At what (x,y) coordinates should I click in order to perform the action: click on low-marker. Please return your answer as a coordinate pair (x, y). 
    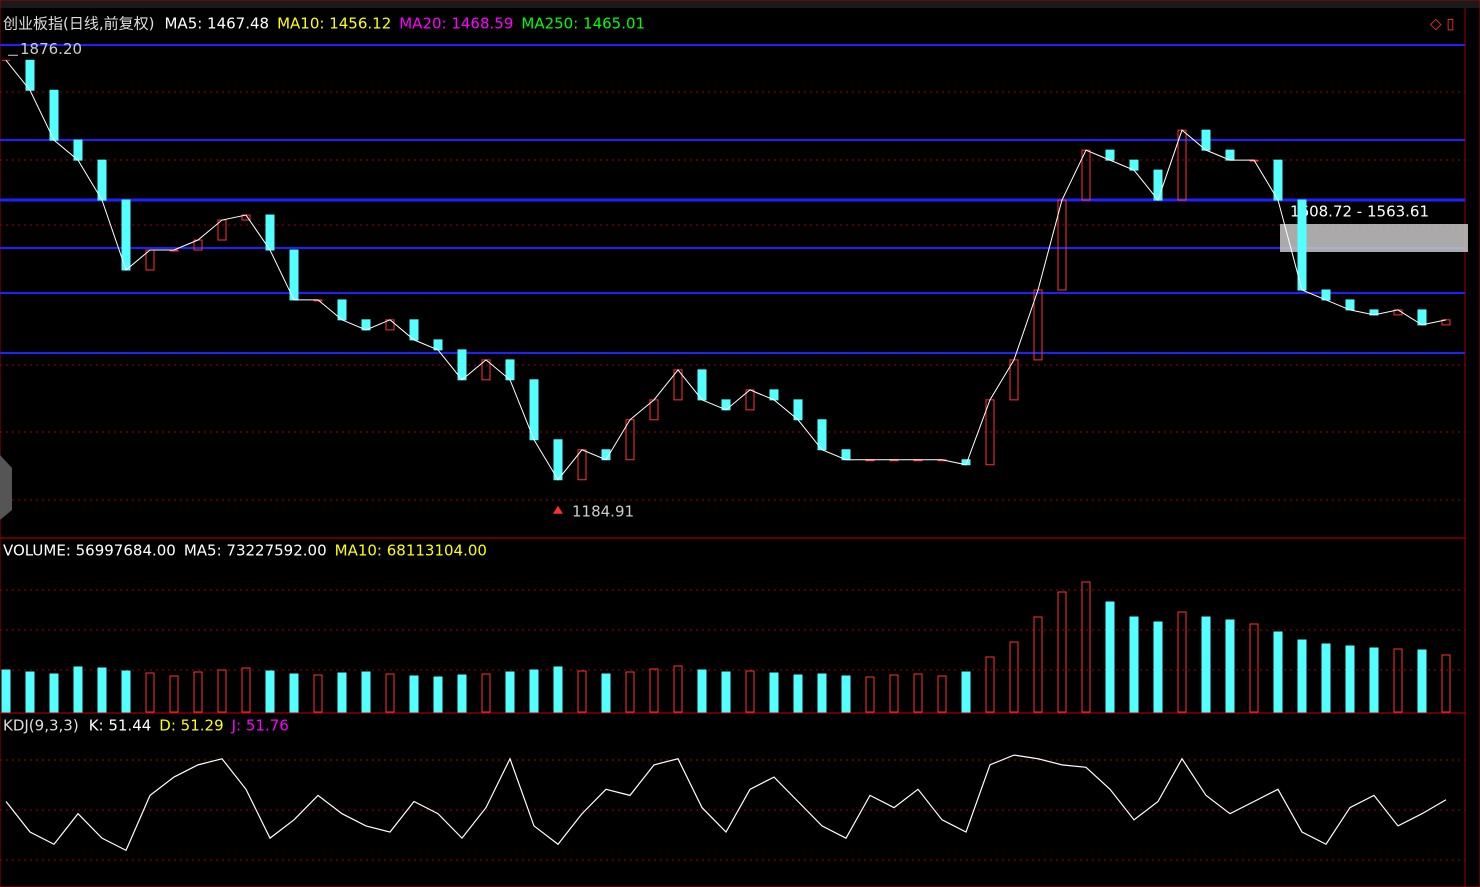
    Looking at the image, I should click on (558, 509).